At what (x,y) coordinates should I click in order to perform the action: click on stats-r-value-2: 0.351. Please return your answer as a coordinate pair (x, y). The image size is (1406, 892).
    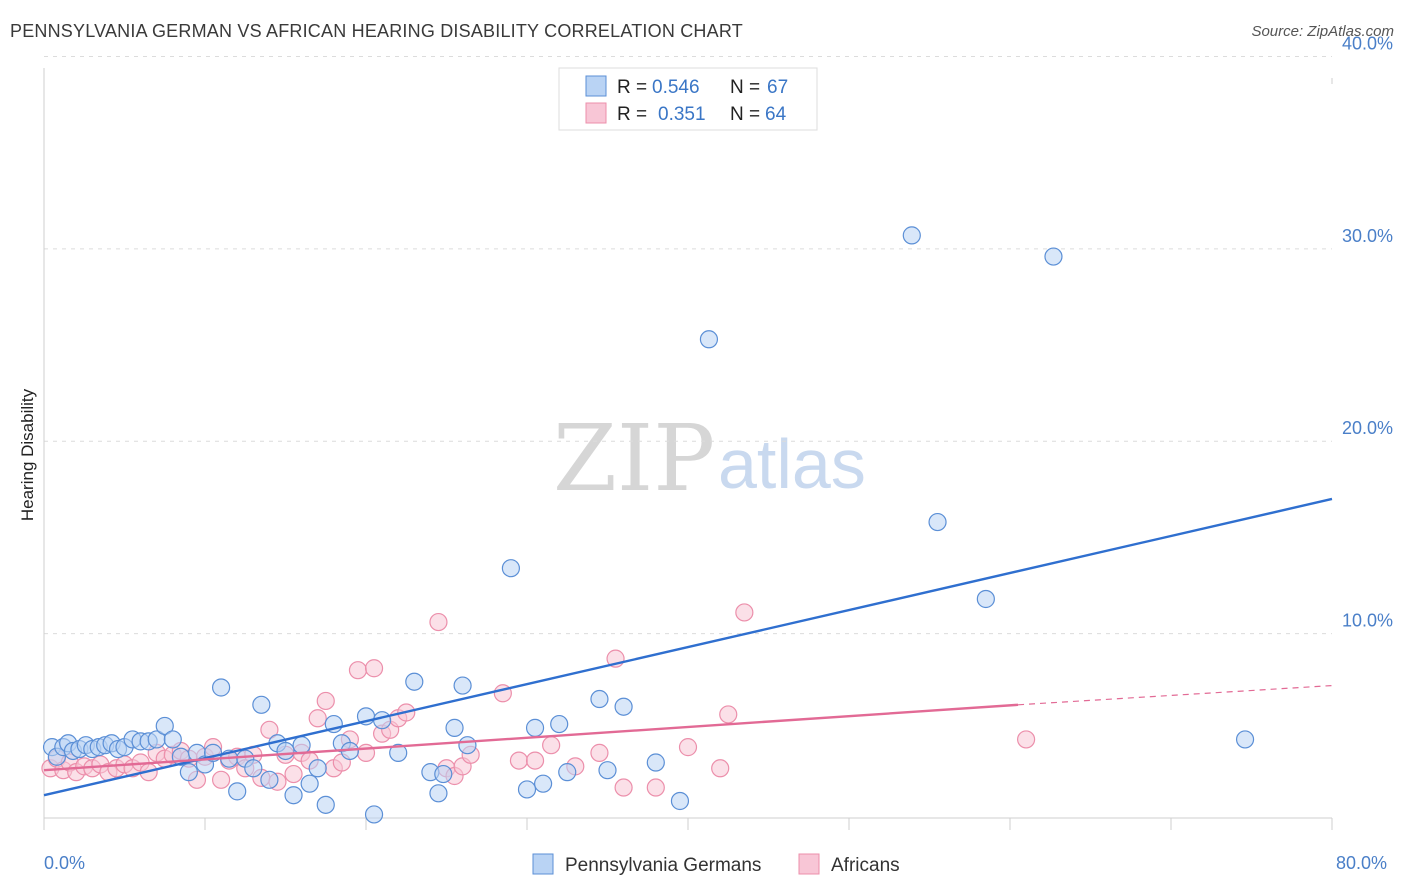
    Looking at the image, I should click on (682, 114).